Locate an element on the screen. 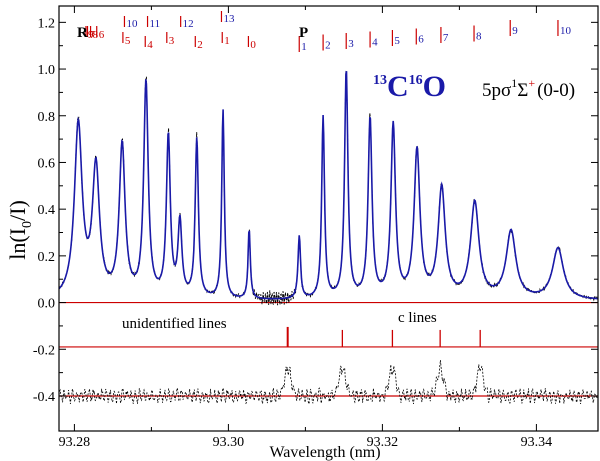 This screenshot has height=461, width=600. p-branch-assignment: 6 is located at coordinates (421, 40).